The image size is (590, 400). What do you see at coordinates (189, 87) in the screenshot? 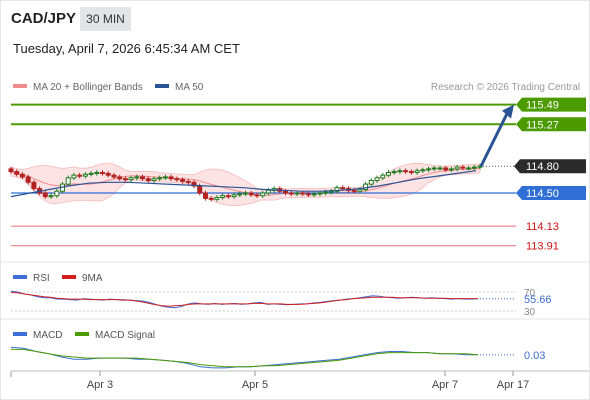
I see `ma50-legend-label: MA 50` at bounding box center [189, 87].